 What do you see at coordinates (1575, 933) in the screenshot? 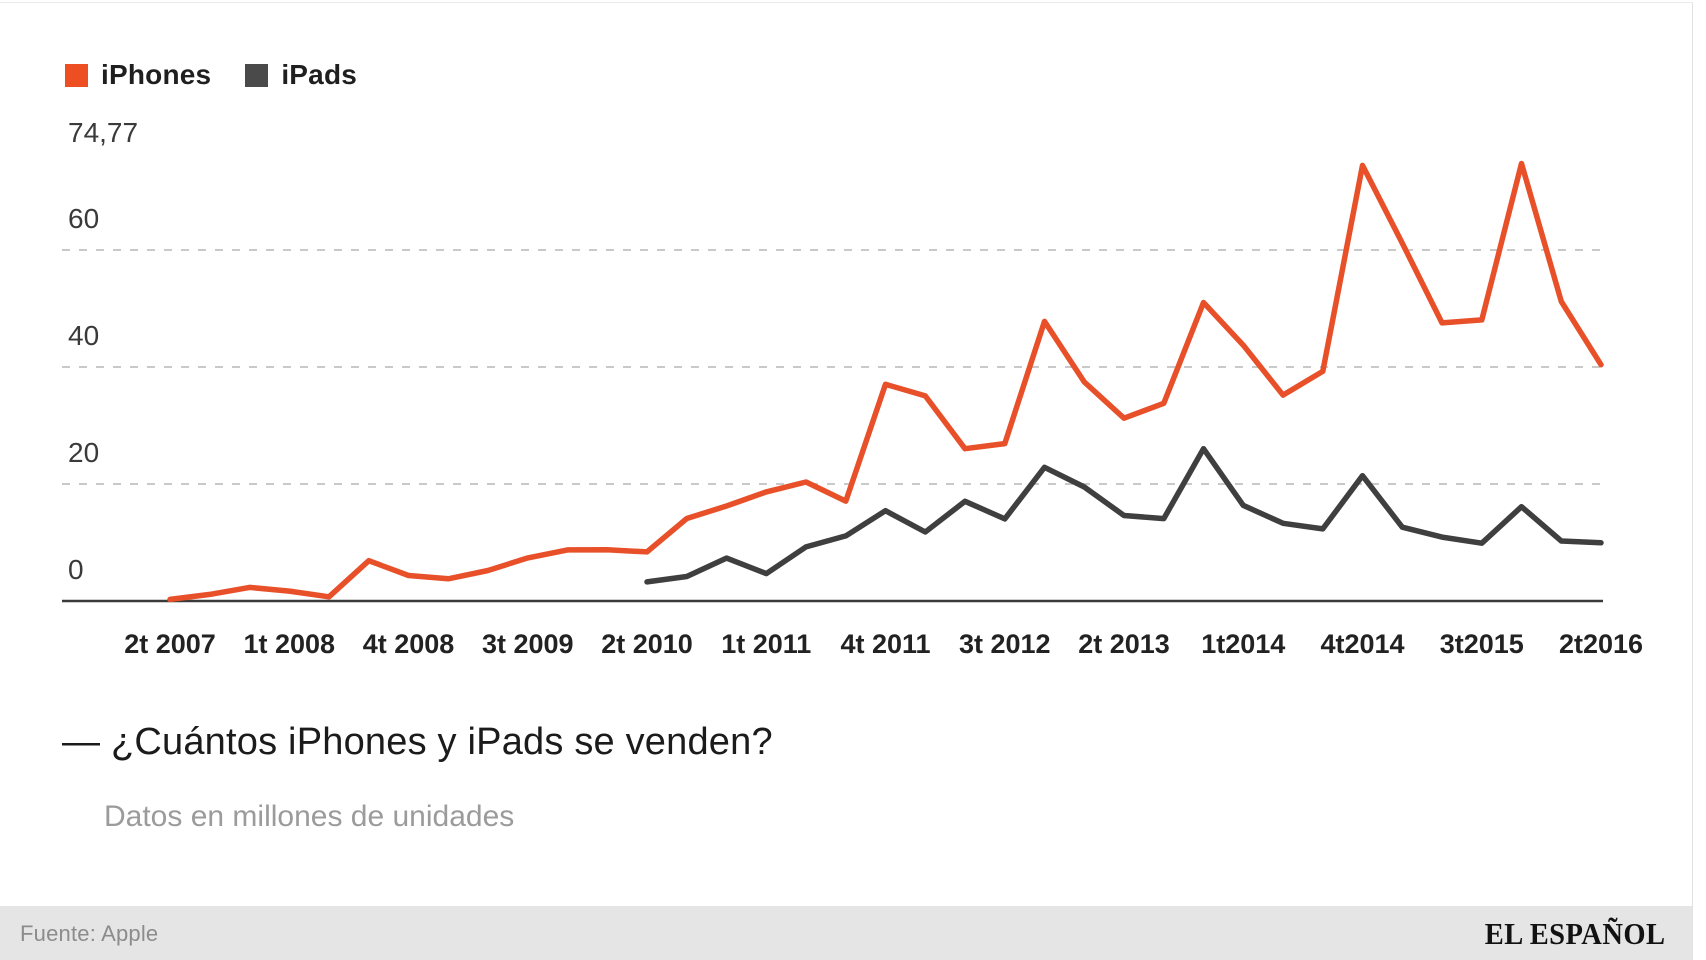
I see `brand-logo: EL ESPAÑOL` at bounding box center [1575, 933].